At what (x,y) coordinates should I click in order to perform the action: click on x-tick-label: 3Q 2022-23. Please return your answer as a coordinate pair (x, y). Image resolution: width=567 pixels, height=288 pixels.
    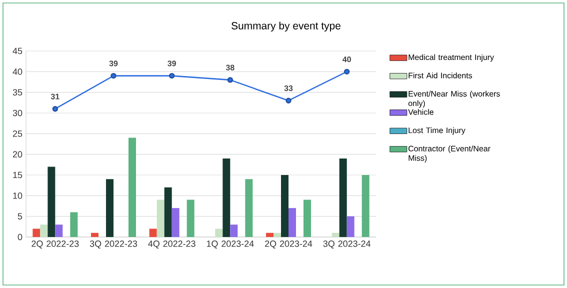
    Looking at the image, I should click on (114, 244).